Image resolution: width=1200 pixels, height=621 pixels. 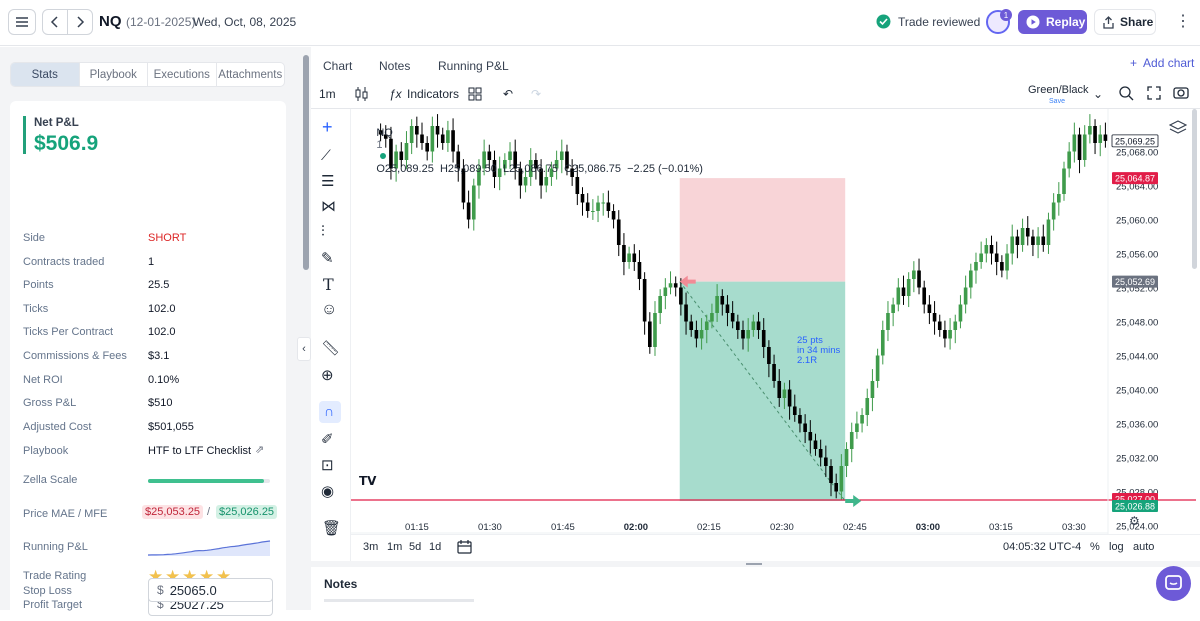 I want to click on y-tick-label: 25,052.00, so click(x=1137, y=289).